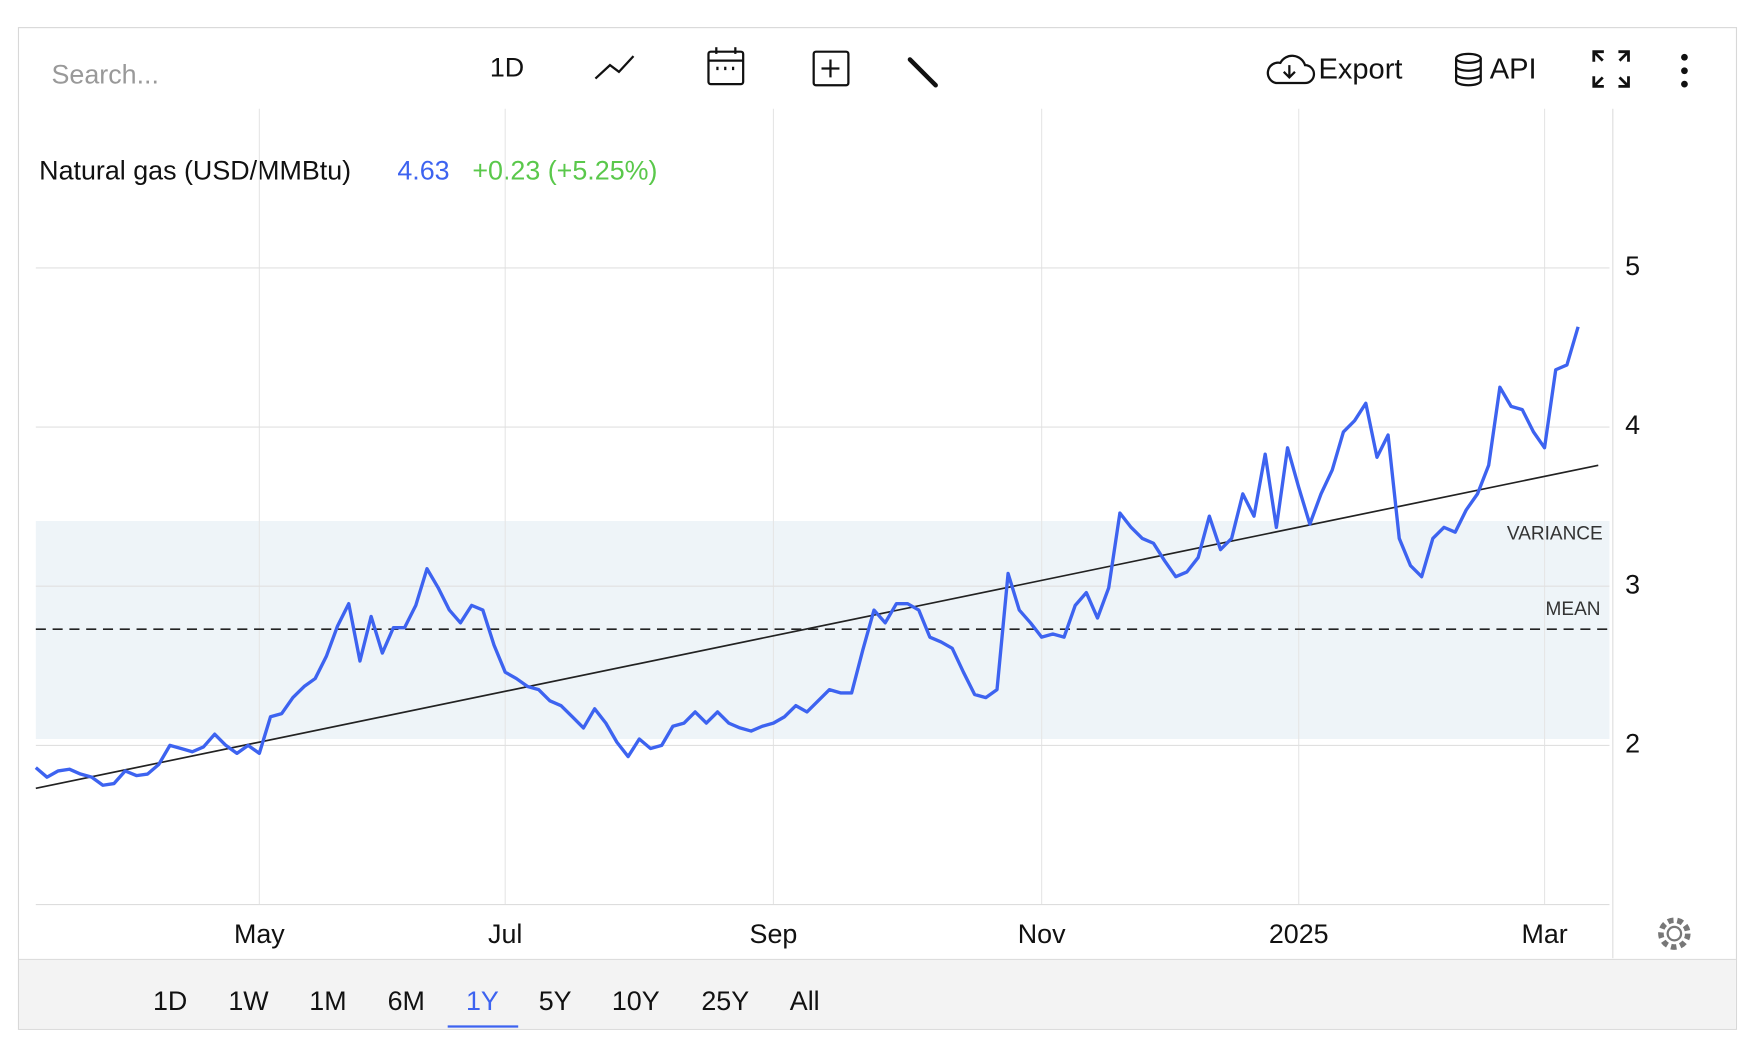  What do you see at coordinates (195, 171) in the screenshot?
I see `series-name: Natural gas (USD/MMBtu)` at bounding box center [195, 171].